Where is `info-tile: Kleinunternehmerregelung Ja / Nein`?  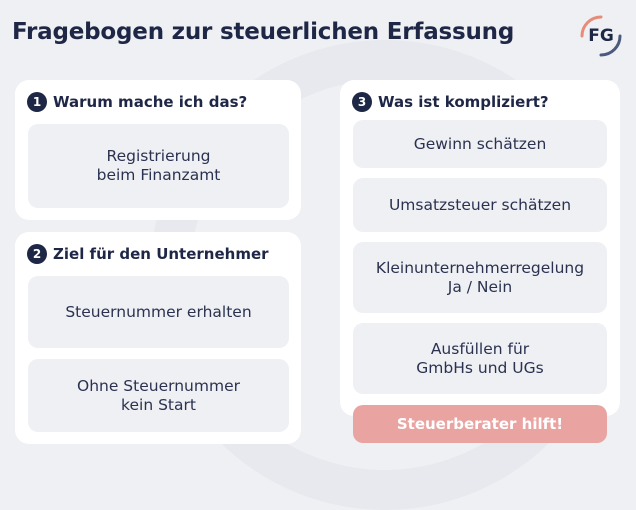
info-tile: Kleinunternehmerregelung Ja / Nein is located at coordinates (480, 277).